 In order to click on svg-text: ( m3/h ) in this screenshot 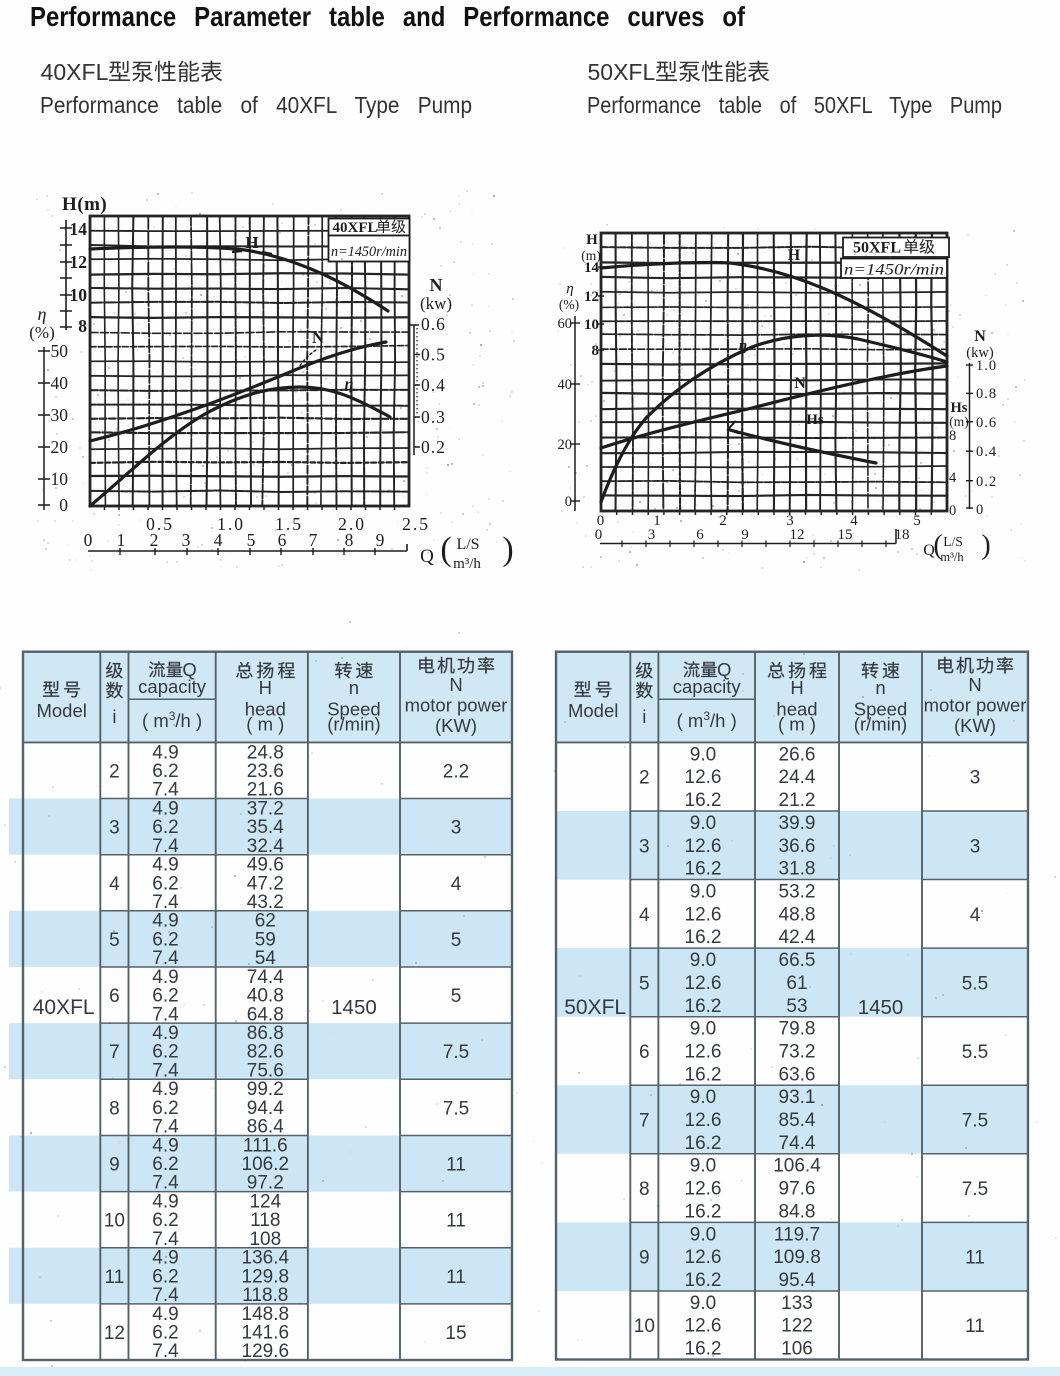, I will do `click(172, 720)`.